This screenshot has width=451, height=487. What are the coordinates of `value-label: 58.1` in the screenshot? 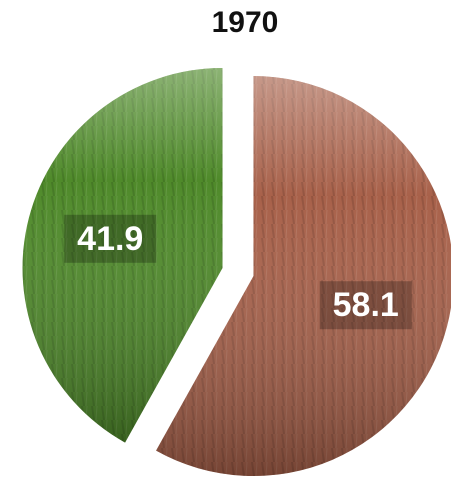 It's located at (366, 305).